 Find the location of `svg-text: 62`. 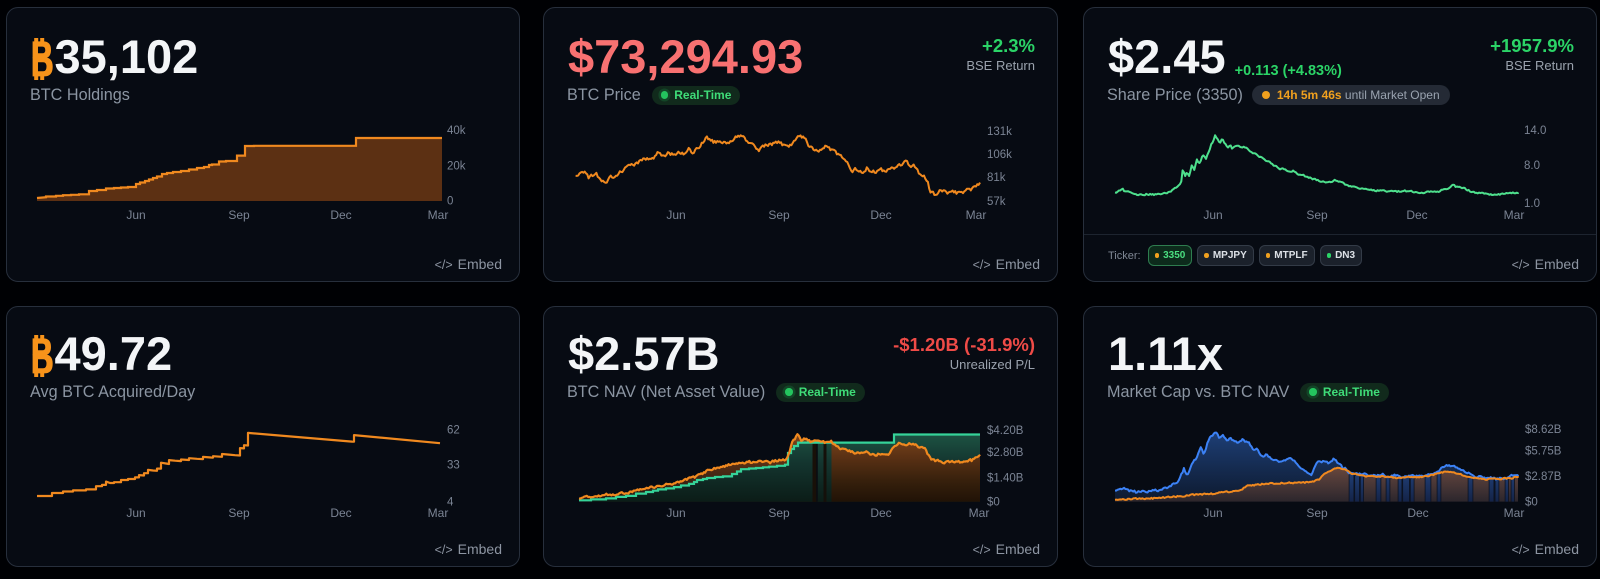

svg-text: 62 is located at coordinates (453, 431).